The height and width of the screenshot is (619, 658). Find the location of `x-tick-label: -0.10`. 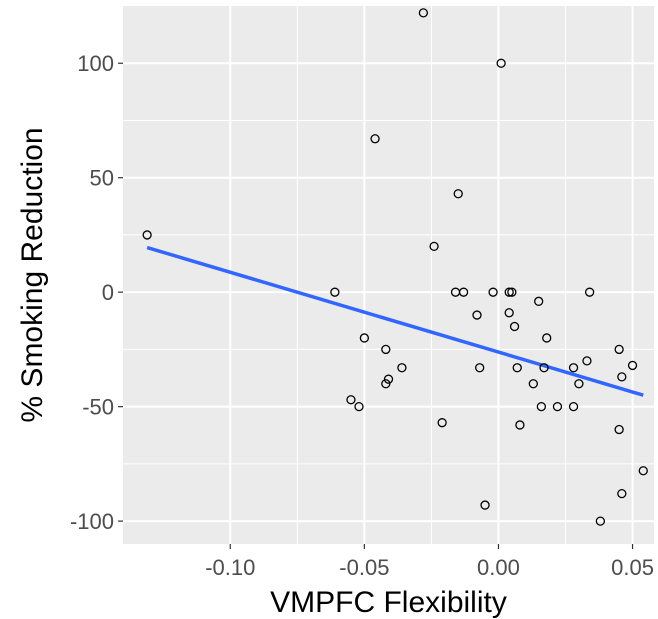

x-tick-label: -0.10 is located at coordinates (230, 567).